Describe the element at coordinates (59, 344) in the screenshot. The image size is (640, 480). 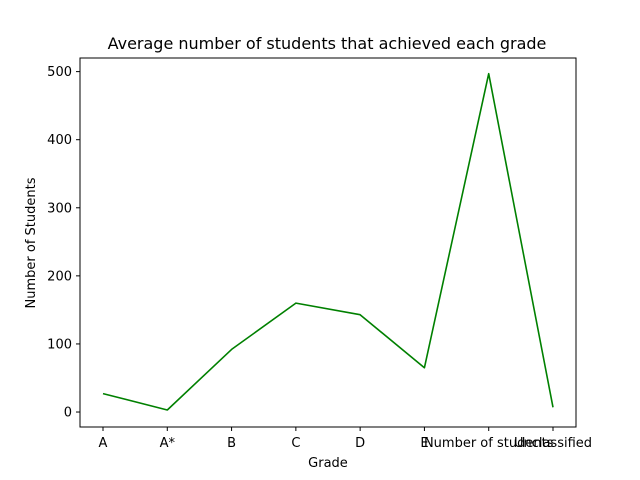
I see `y-tick-label: 100` at that location.